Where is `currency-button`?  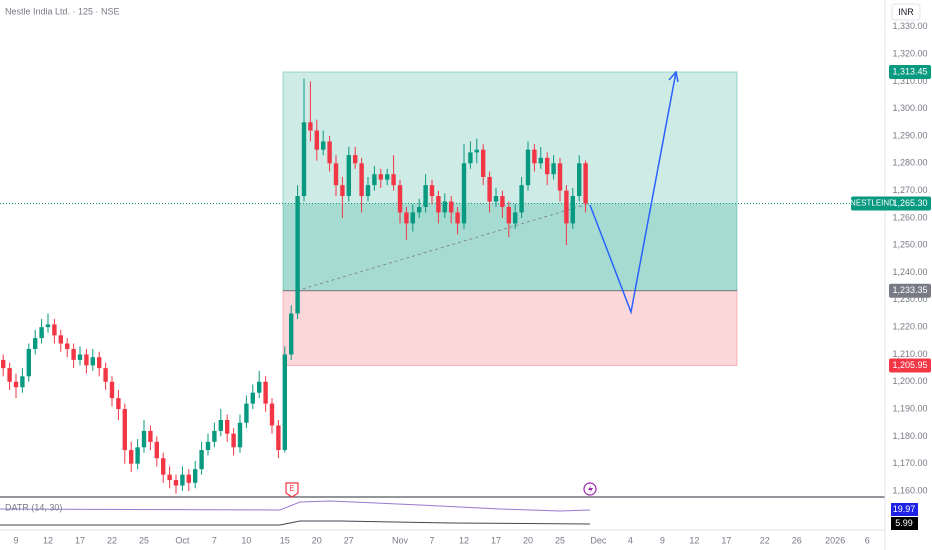
currency-button is located at coordinates (906, 12).